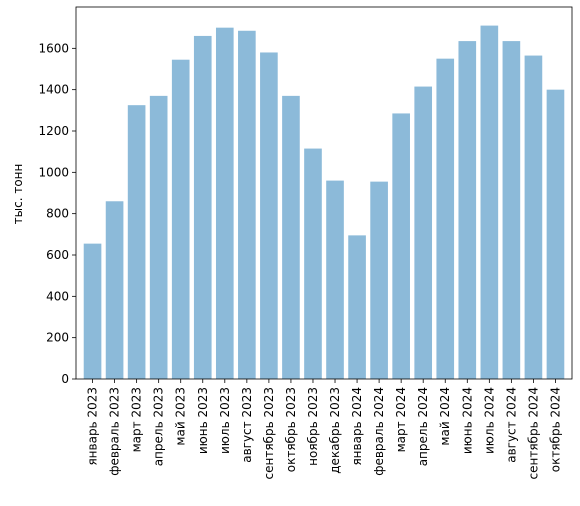  Describe the element at coordinates (555, 429) in the screenshot. I see `x-tick-label: октябрь 2024` at that location.